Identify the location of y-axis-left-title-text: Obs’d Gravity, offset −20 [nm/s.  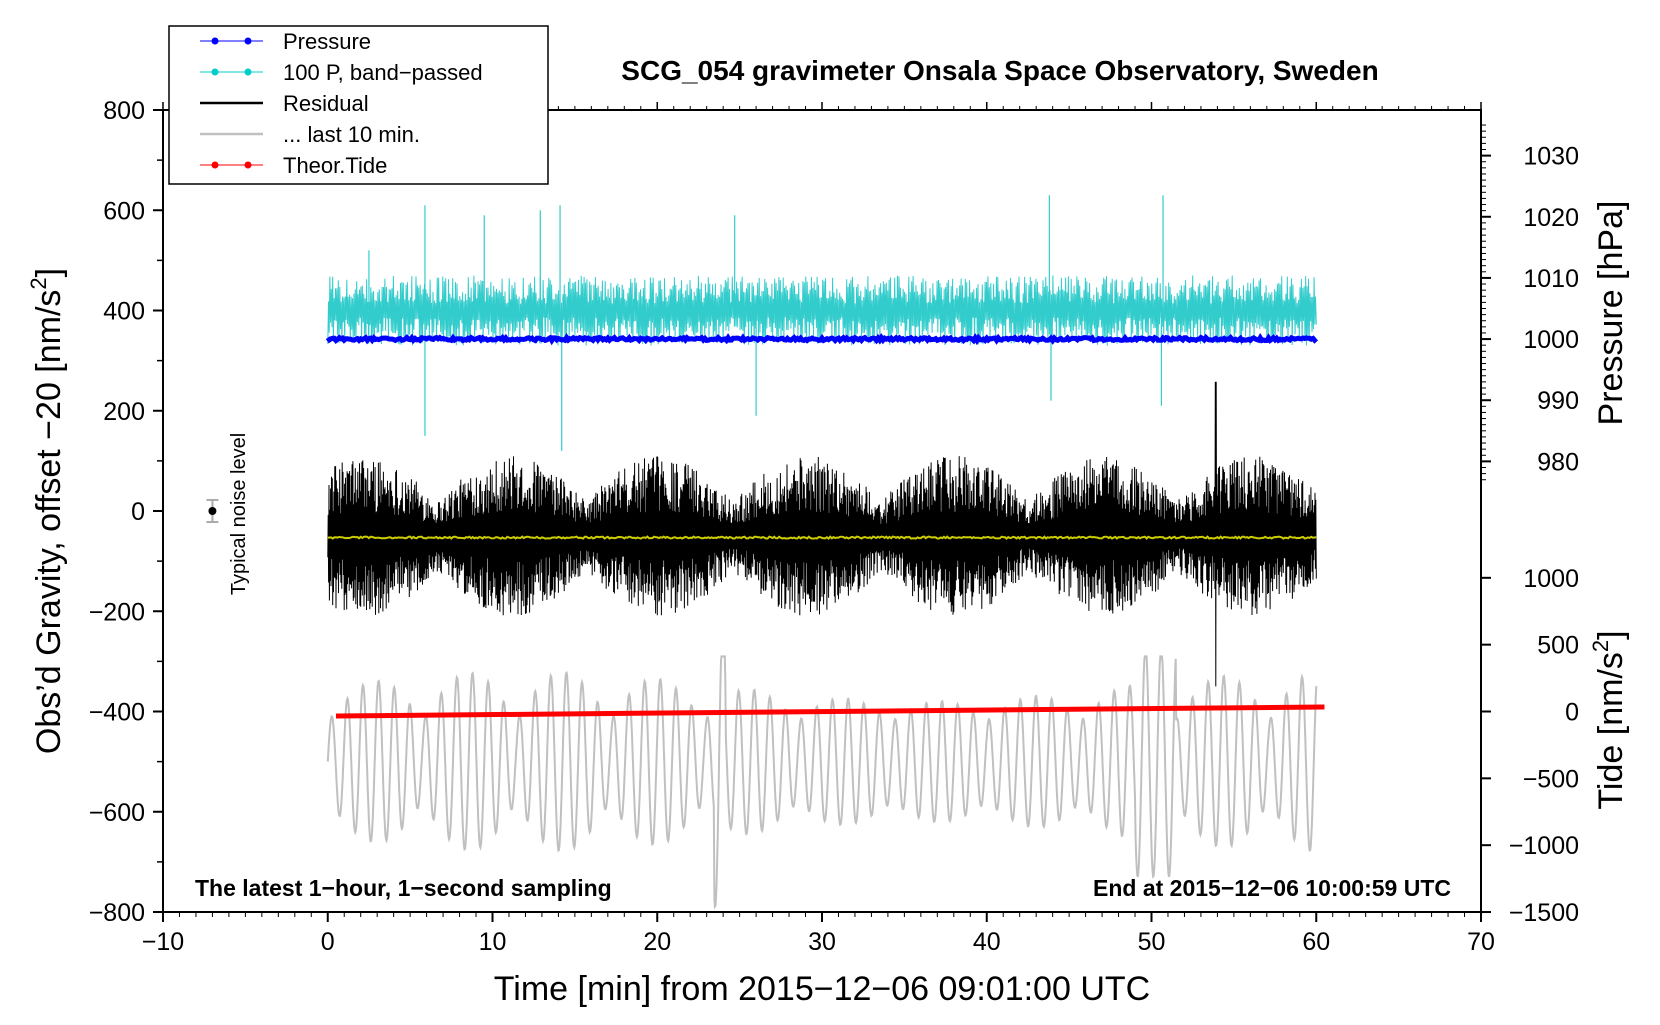
(49, 522).